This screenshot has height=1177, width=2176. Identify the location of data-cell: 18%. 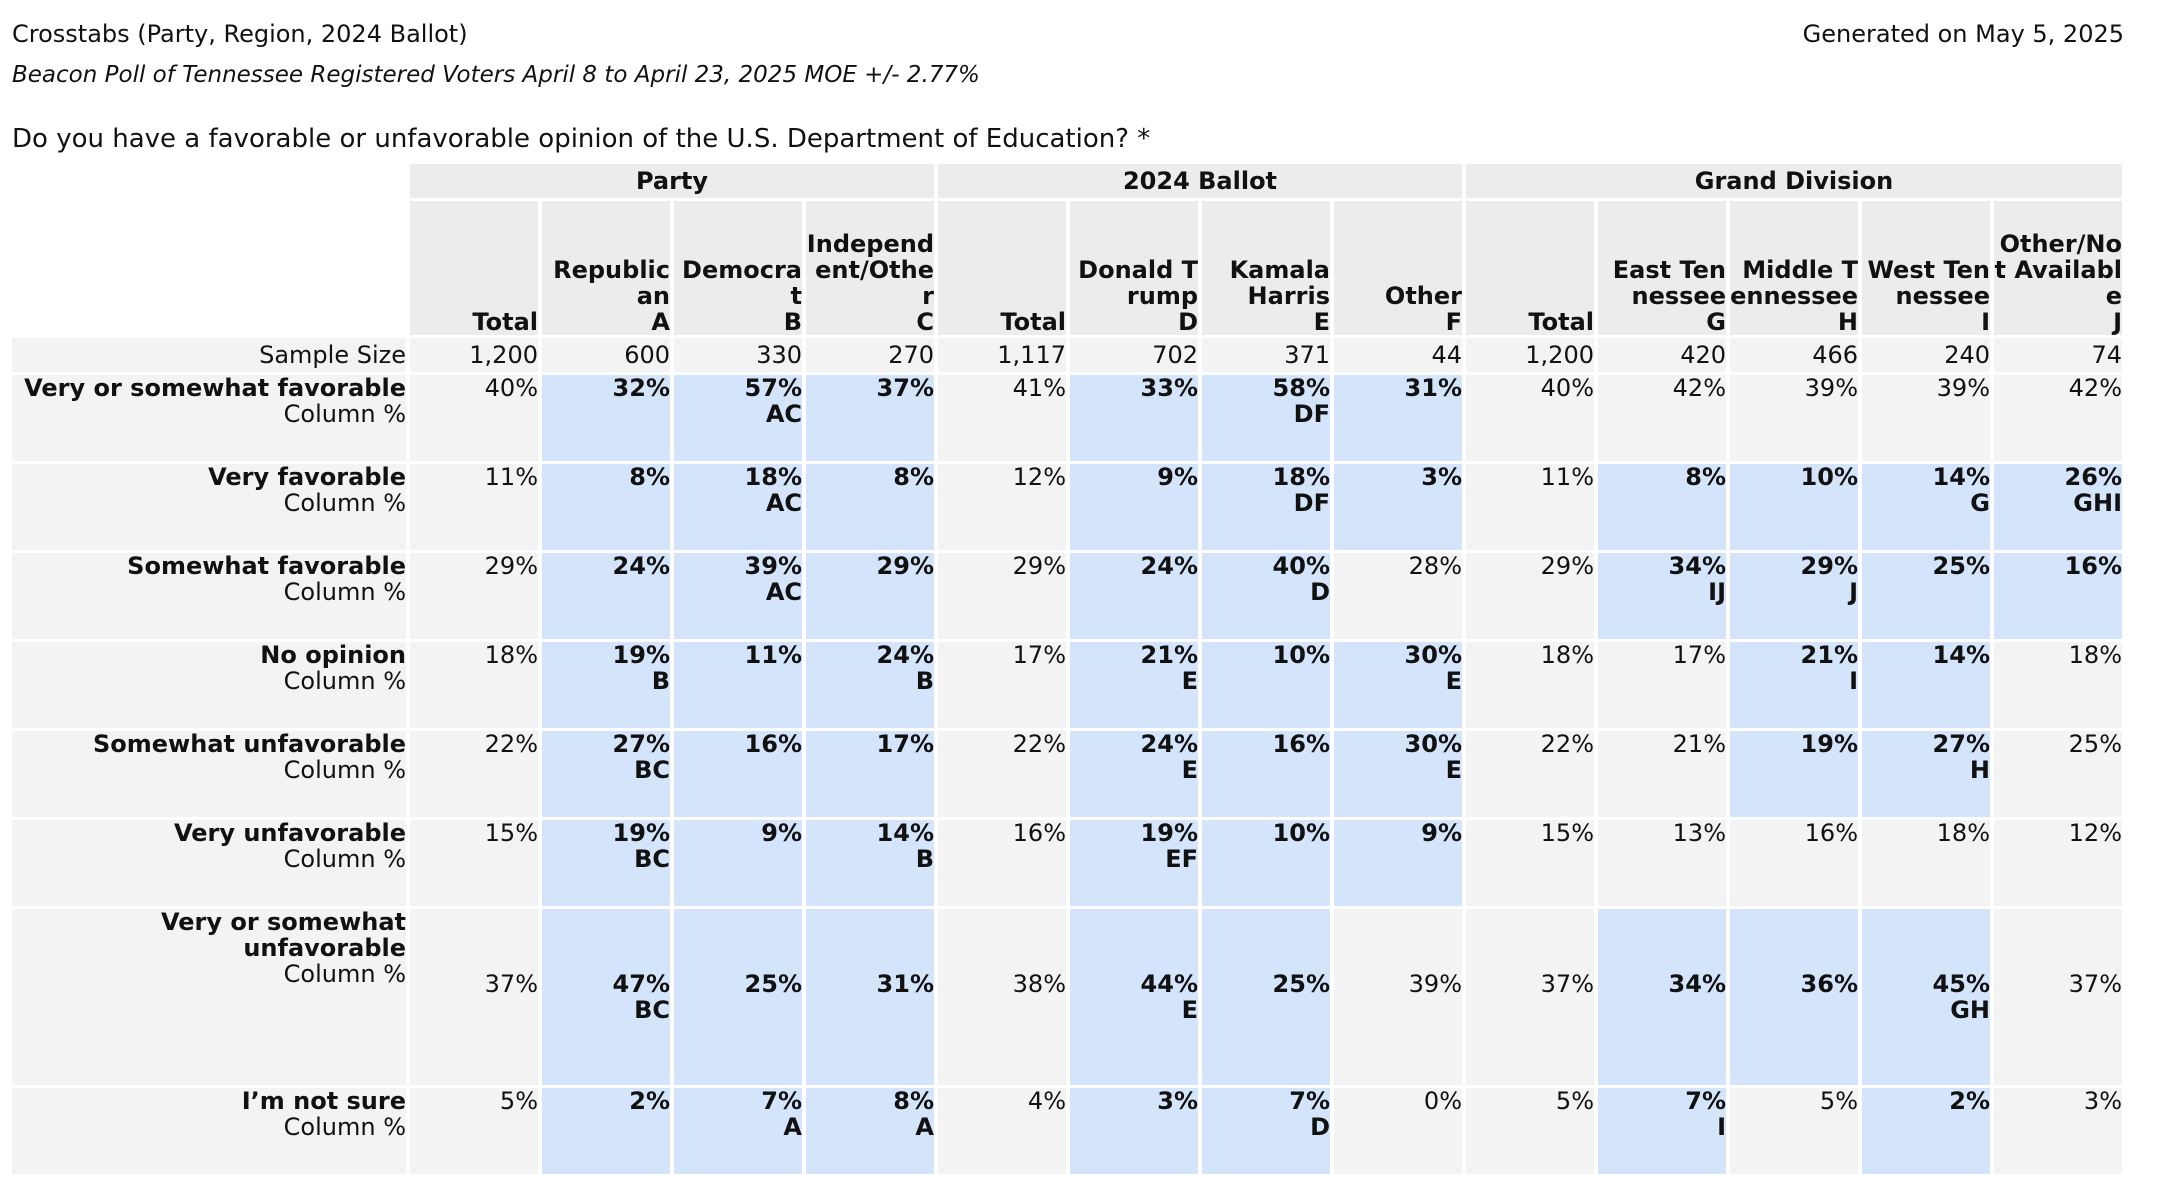
(1926, 863).